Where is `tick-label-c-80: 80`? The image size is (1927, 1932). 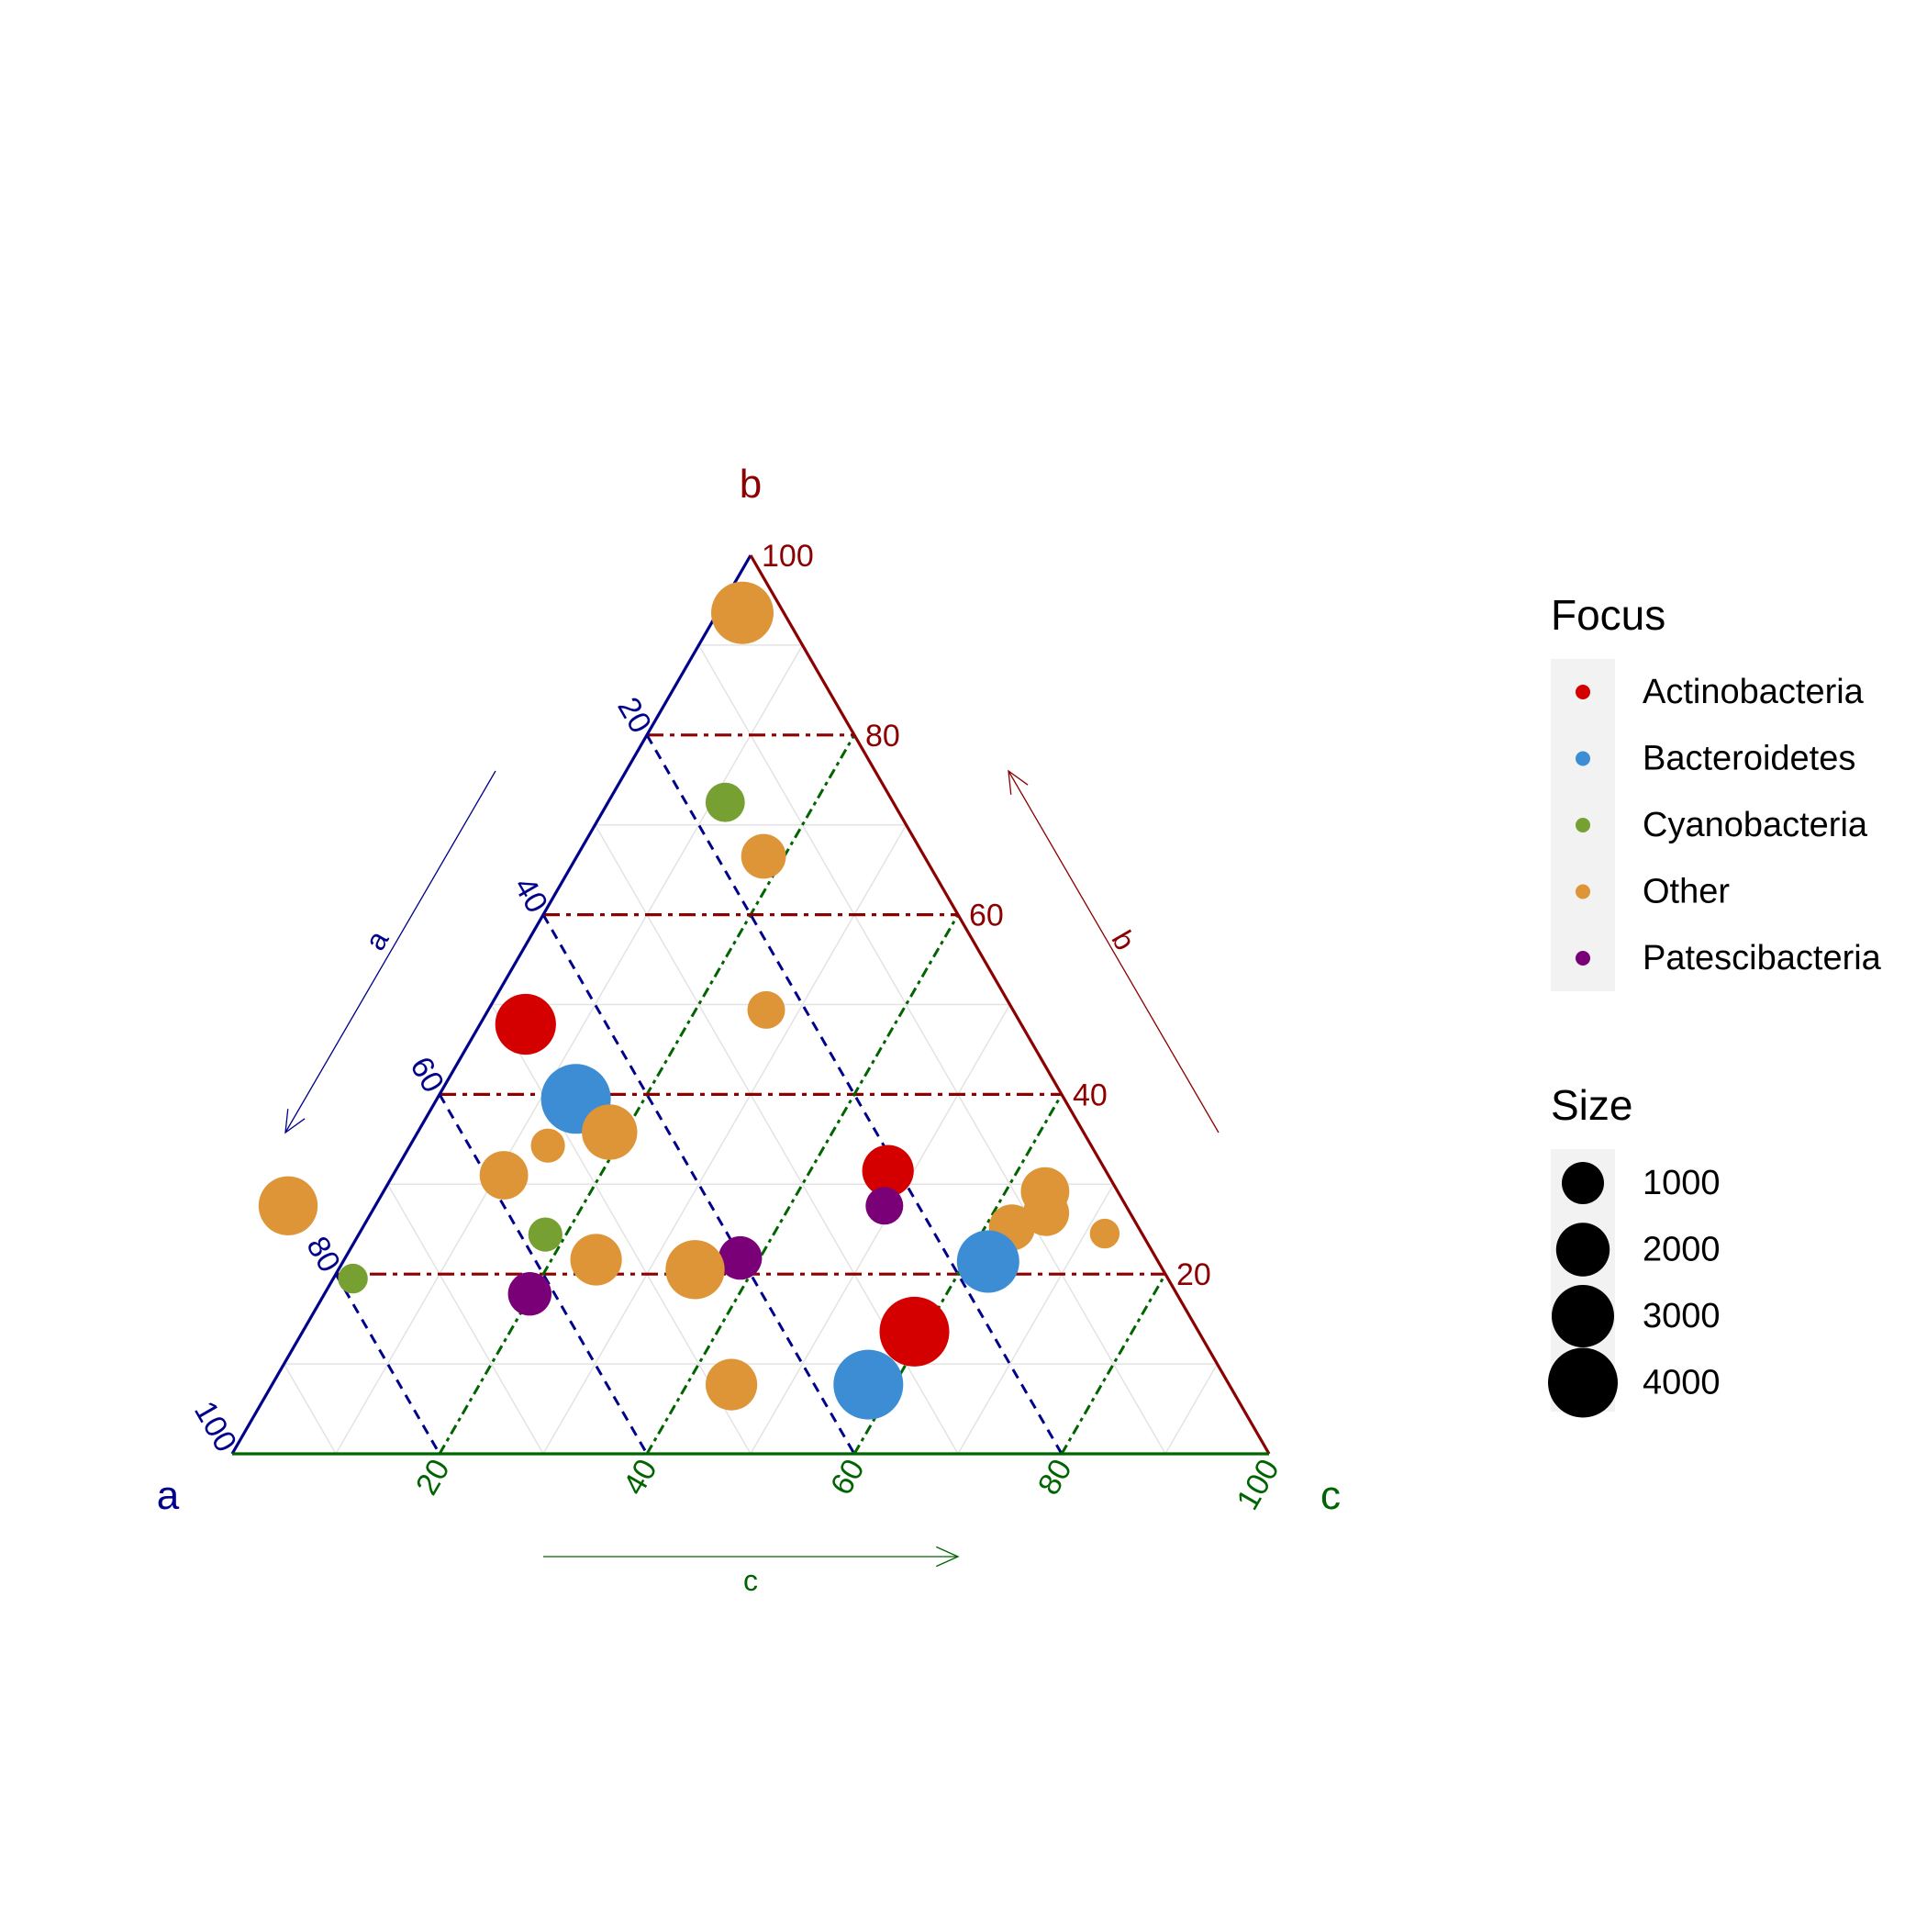
tick-label-c-80: 80 is located at coordinates (1055, 1477).